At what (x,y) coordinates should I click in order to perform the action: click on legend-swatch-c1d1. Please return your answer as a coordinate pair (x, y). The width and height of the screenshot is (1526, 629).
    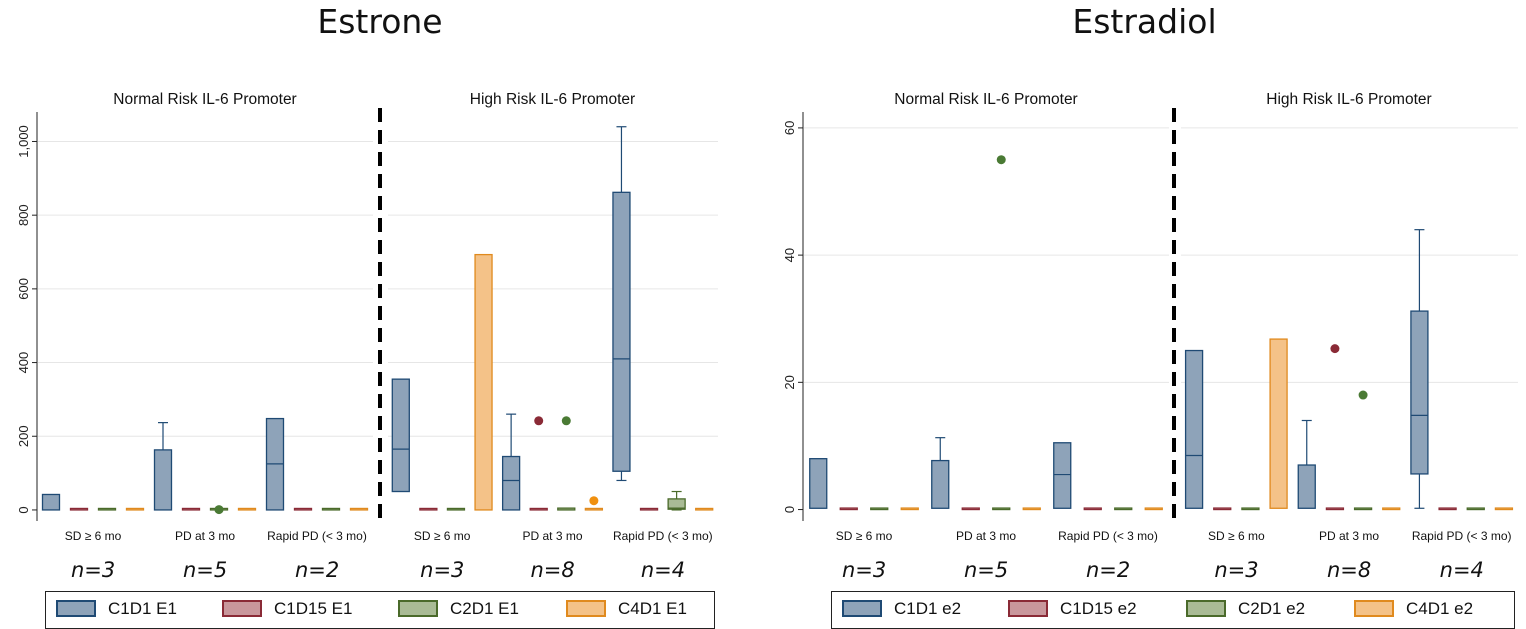
    Looking at the image, I should click on (862, 608).